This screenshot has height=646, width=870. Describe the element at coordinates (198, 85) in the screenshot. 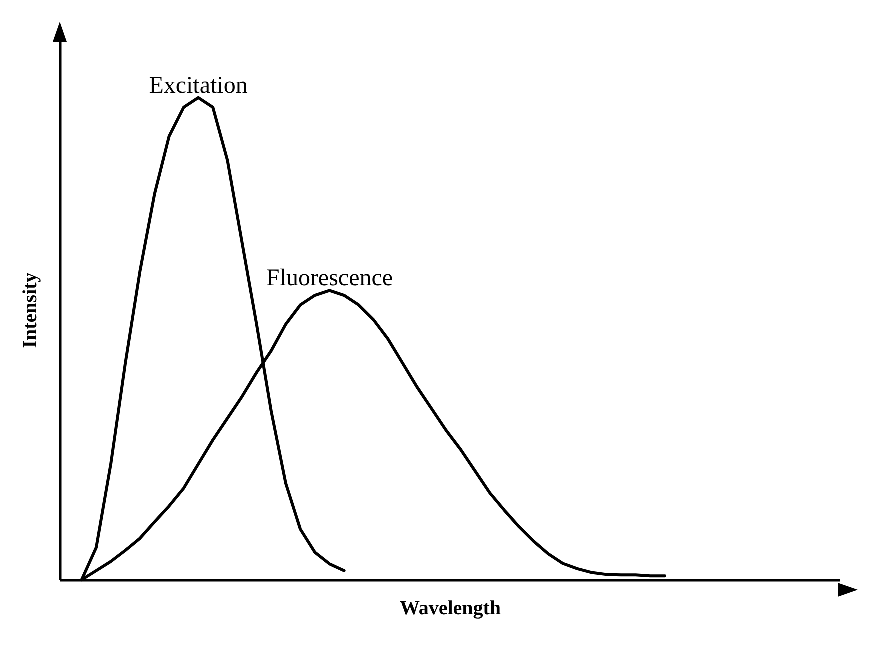

I see `series-label: Excitation` at that location.